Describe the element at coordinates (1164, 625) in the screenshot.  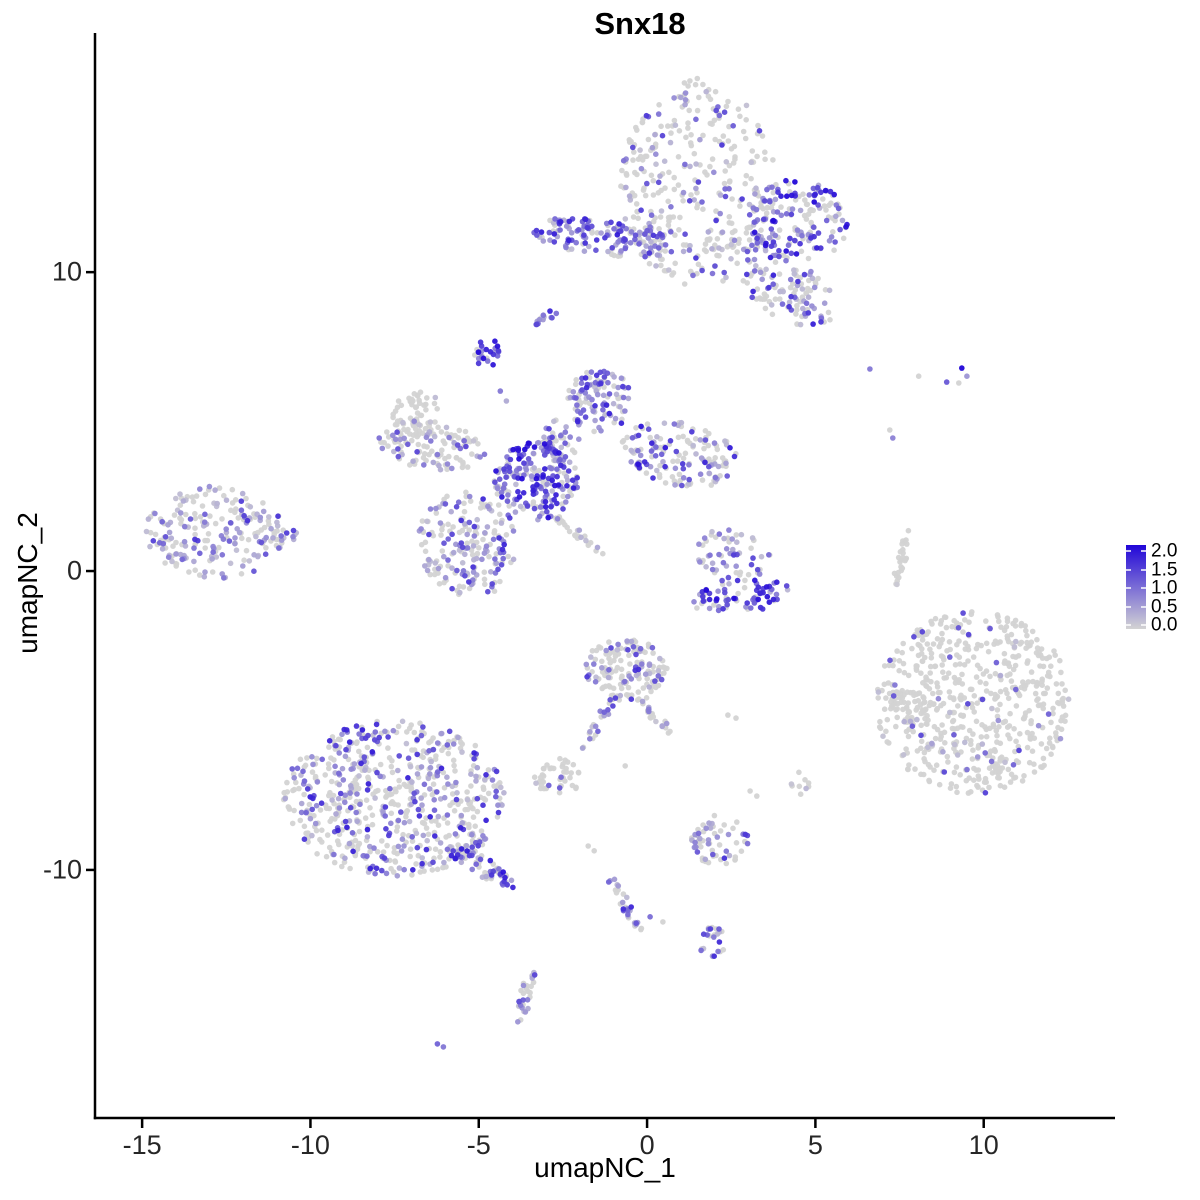
I see `colorbar-tick-label: 0.0` at that location.